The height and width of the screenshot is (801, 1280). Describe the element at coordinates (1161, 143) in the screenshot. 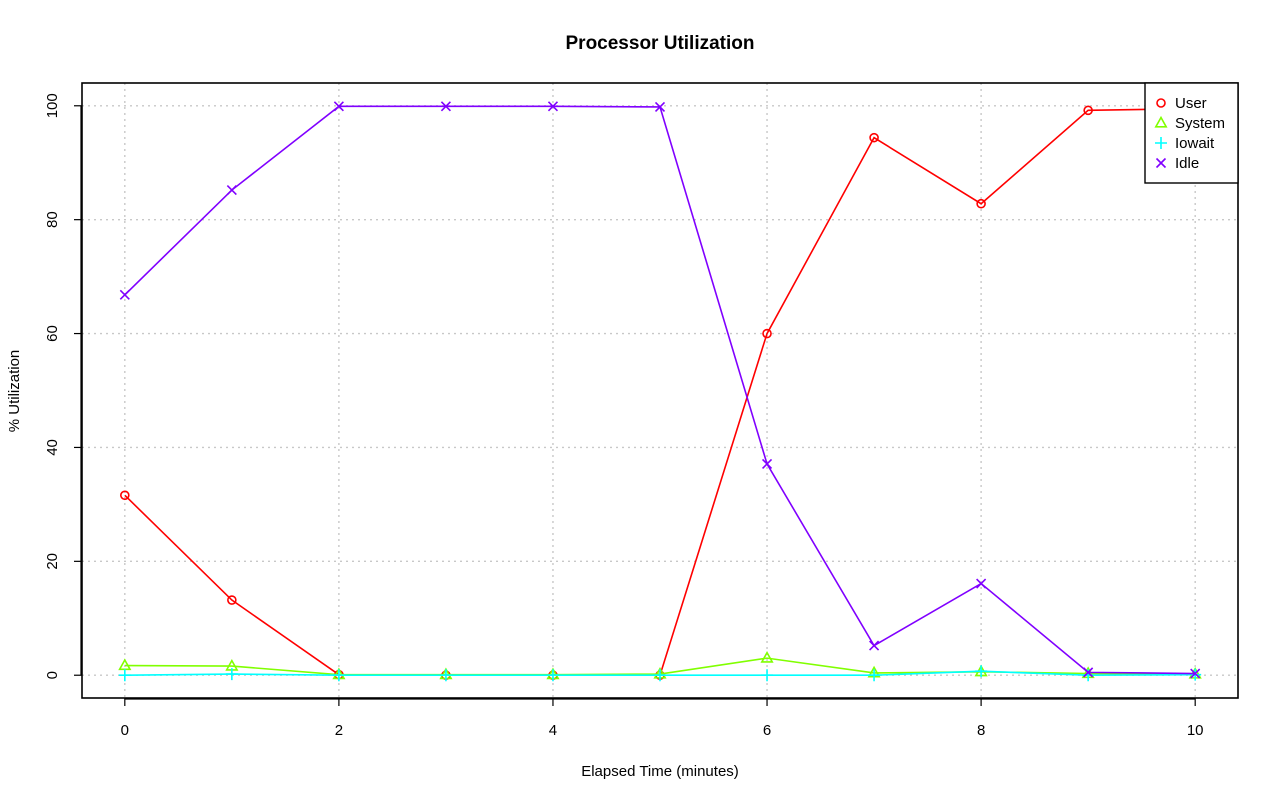

I see `legend-marker-iowait` at that location.